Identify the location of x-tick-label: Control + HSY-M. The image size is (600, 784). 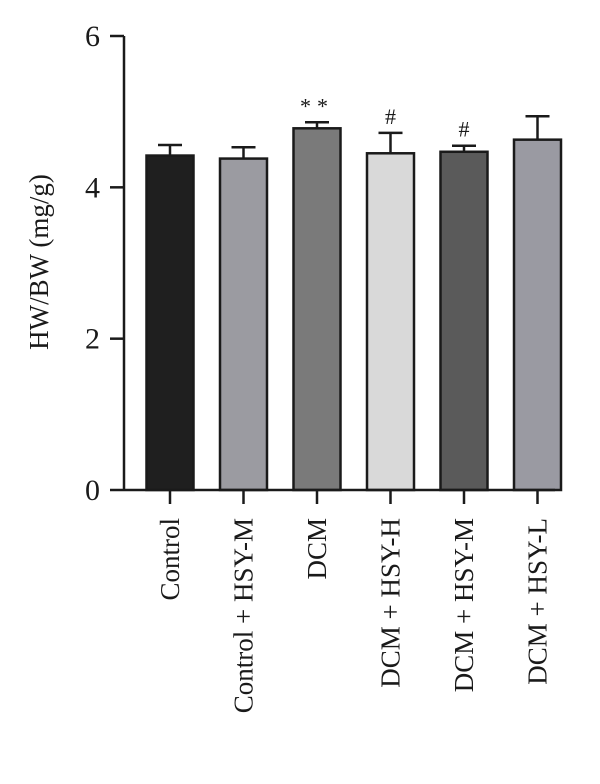
(244, 615).